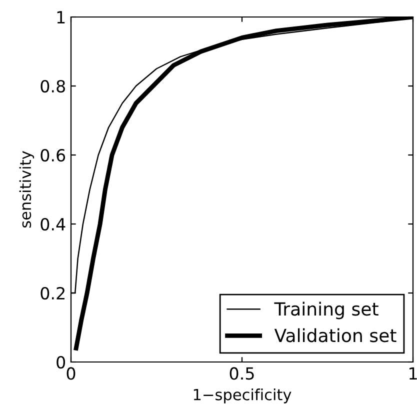  Describe the element at coordinates (53, 155) in the screenshot. I see `y-tick-label: 0.6` at that location.